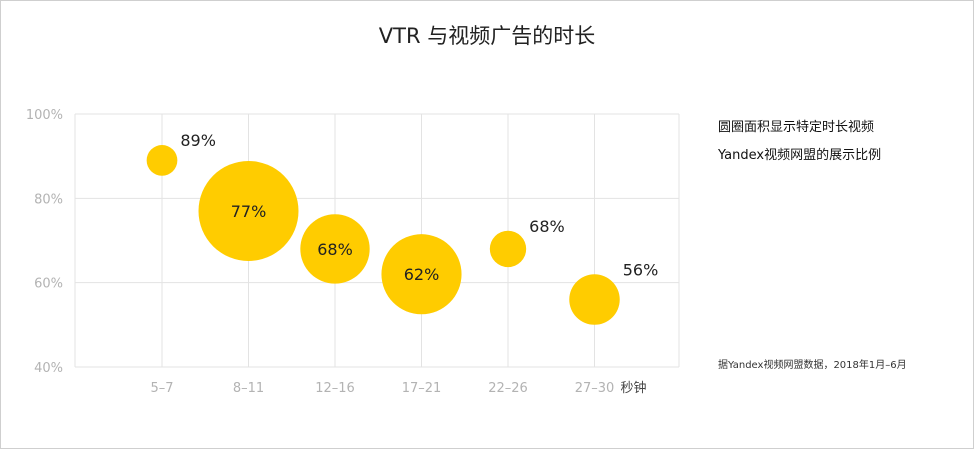  What do you see at coordinates (508, 388) in the screenshot?
I see `x-tick-label: 22–26` at bounding box center [508, 388].